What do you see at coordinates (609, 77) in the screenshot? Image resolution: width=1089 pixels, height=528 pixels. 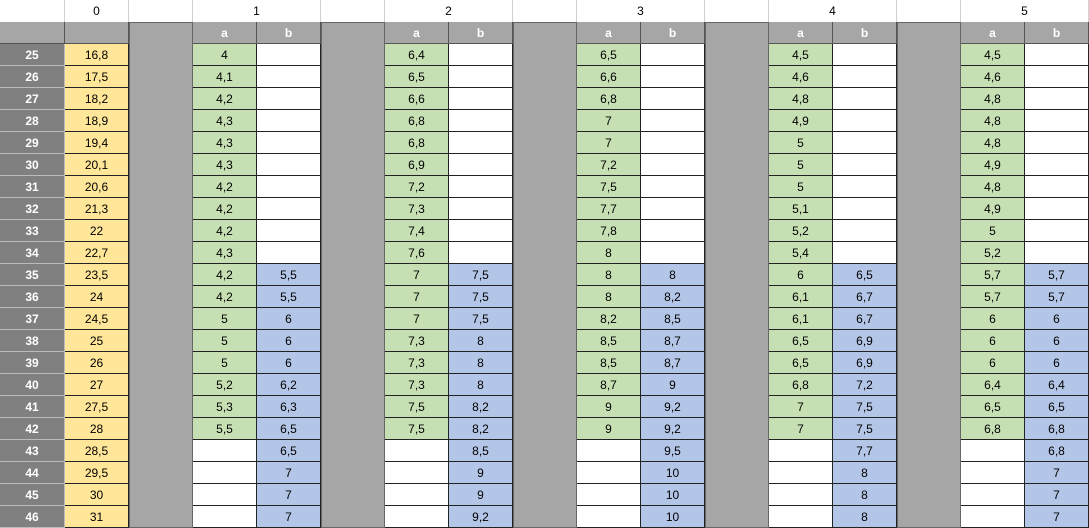 I see `cell: 6,6` at bounding box center [609, 77].